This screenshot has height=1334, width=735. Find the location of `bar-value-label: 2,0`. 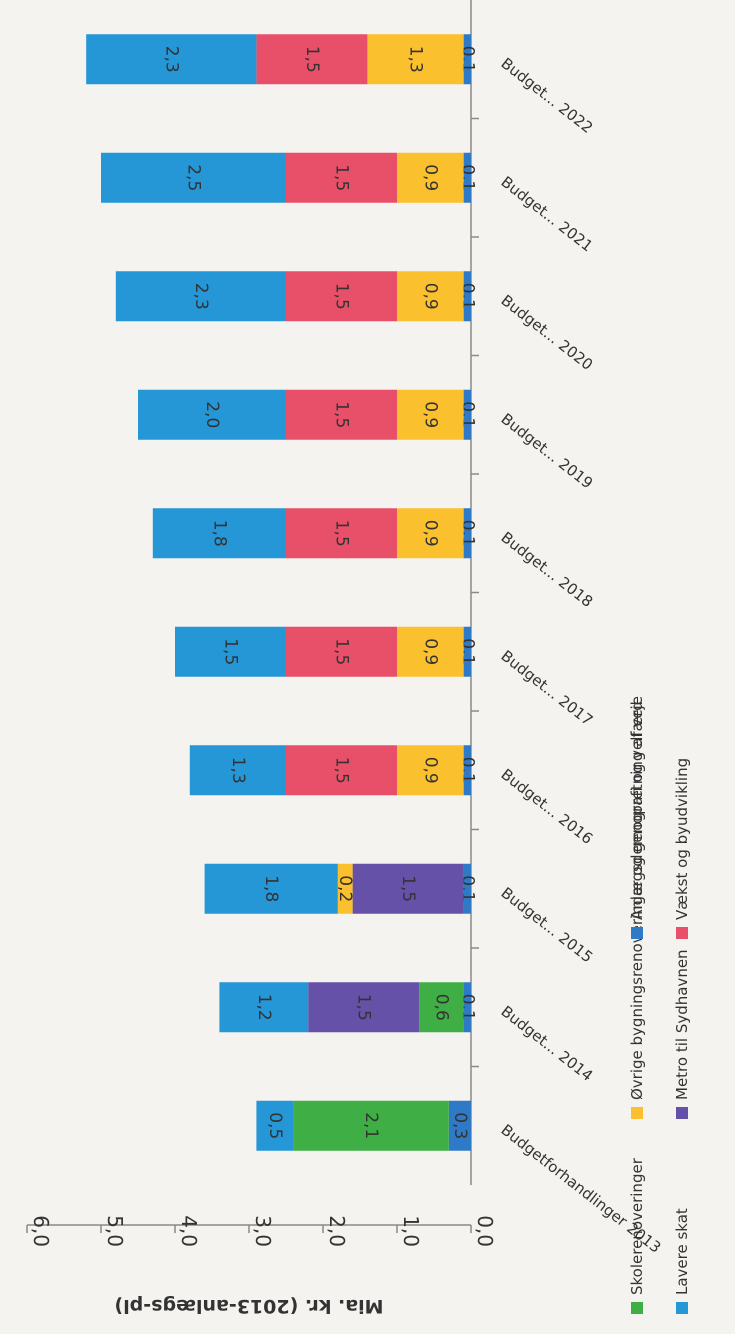

bar-value-label: 2,0 is located at coordinates (212, 414).